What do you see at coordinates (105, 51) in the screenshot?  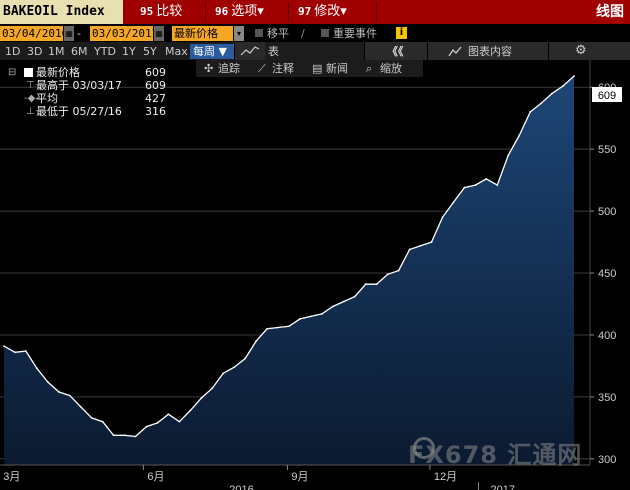 I see `range-ytd: YTD` at bounding box center [105, 51].